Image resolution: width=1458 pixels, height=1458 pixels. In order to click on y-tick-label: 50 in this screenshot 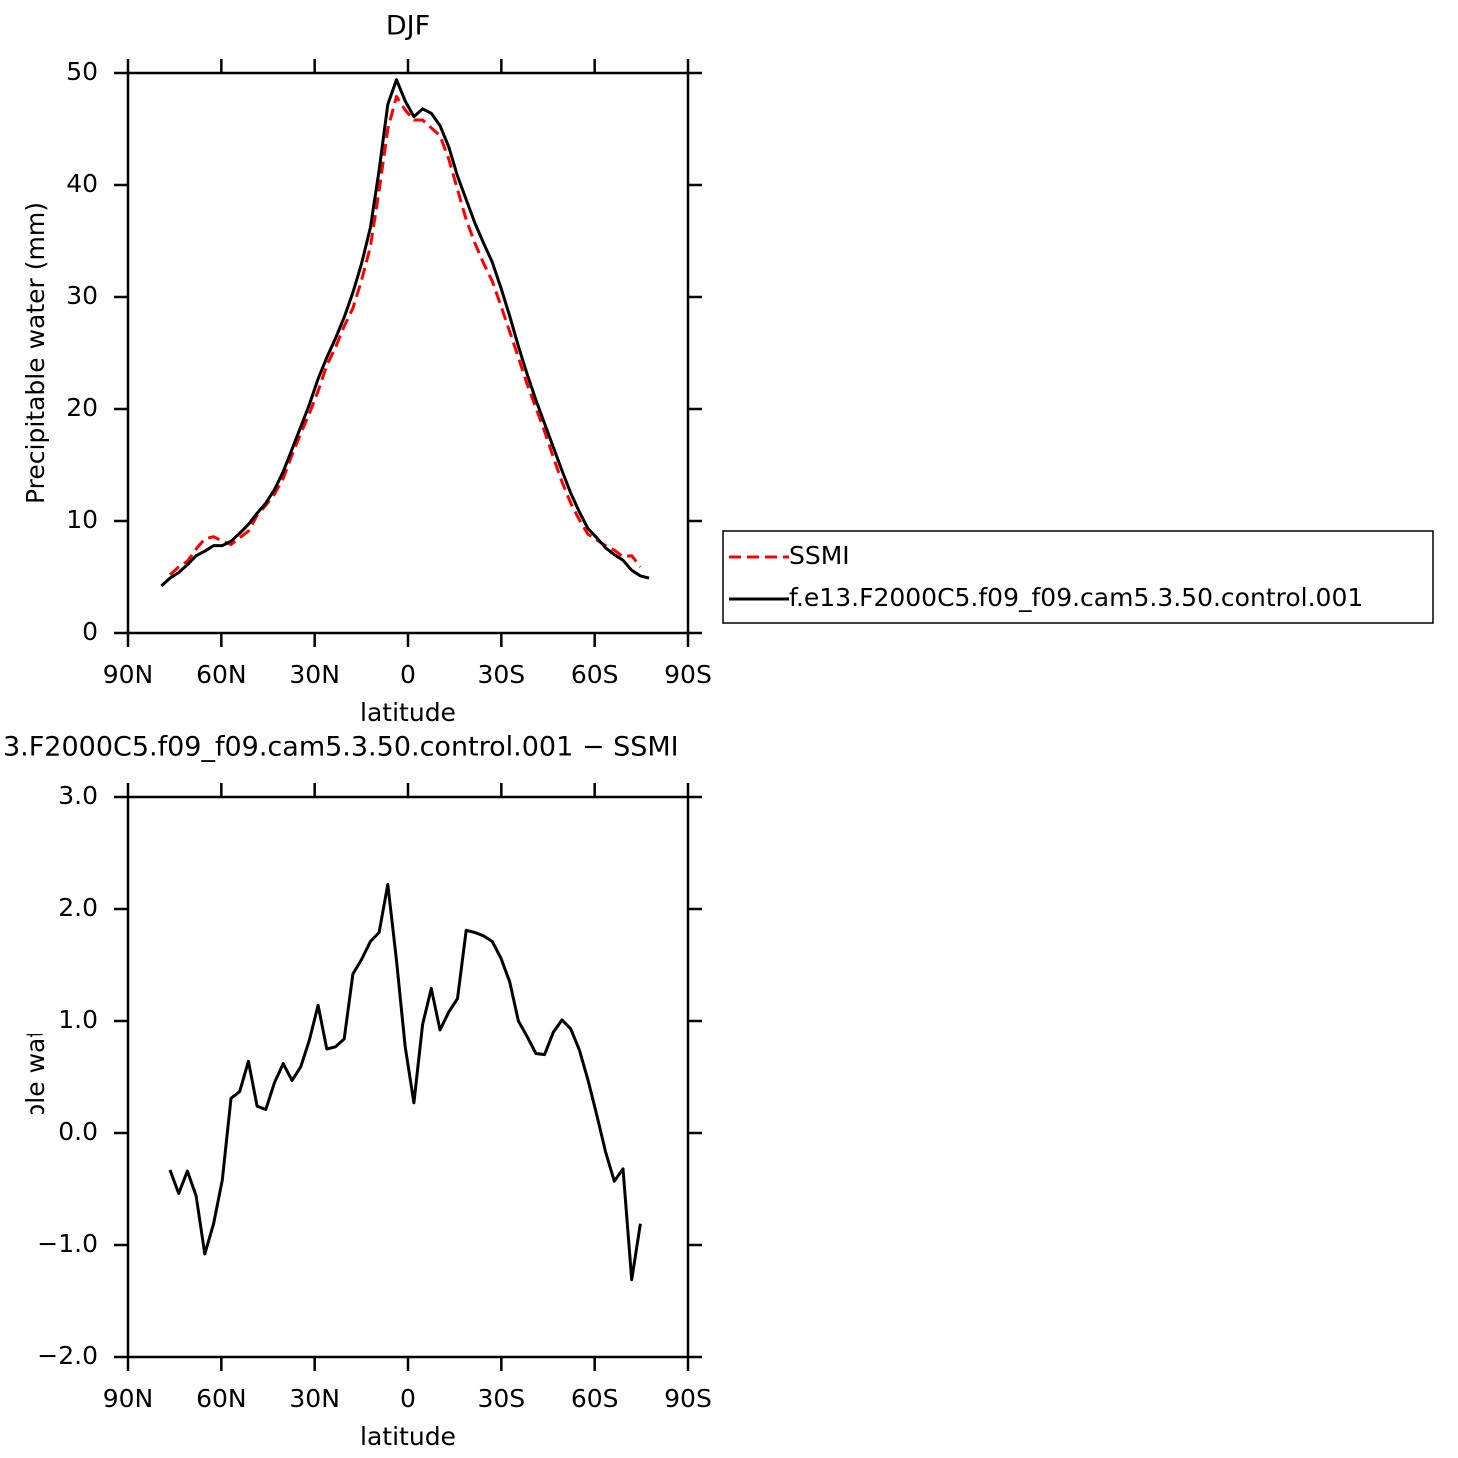, I will do `click(82, 71)`.